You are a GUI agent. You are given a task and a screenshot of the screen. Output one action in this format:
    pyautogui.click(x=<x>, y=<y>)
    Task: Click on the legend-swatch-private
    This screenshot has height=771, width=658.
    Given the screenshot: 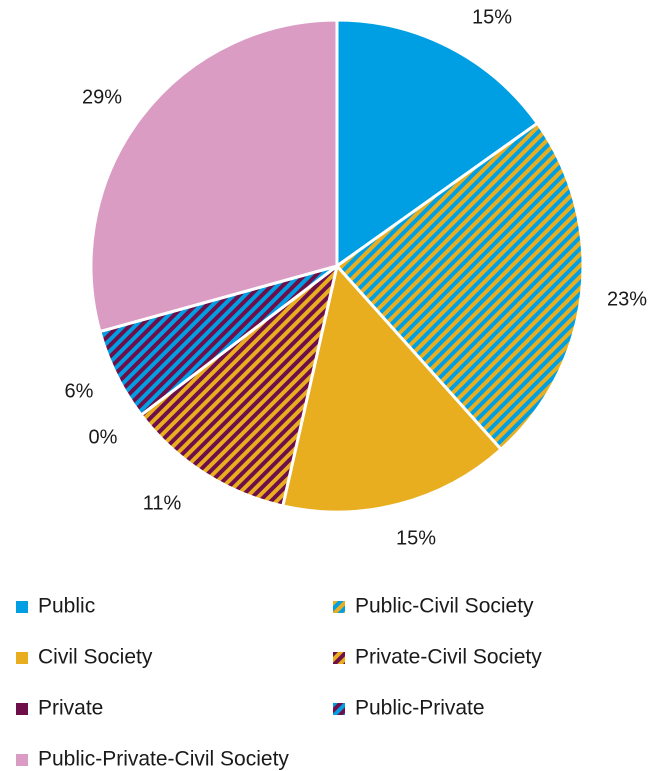 What is the action you would take?
    pyautogui.click(x=22, y=709)
    